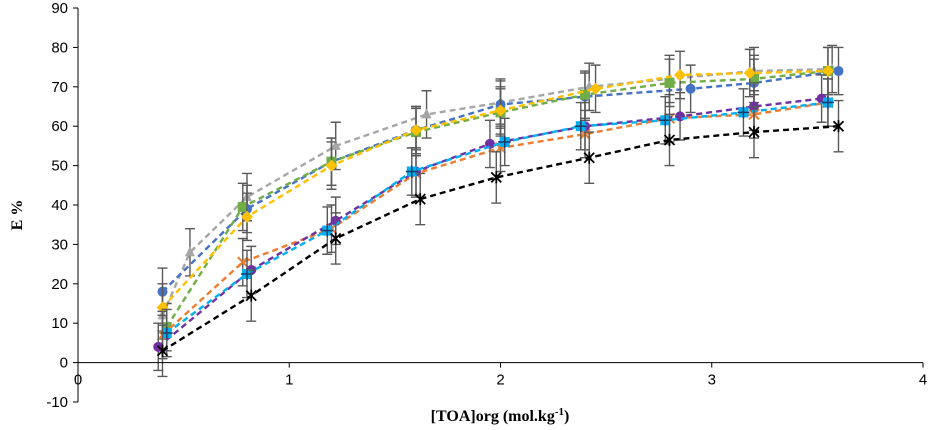 The width and height of the screenshot is (933, 430). I want to click on x-tick-label: 4, so click(923, 380).